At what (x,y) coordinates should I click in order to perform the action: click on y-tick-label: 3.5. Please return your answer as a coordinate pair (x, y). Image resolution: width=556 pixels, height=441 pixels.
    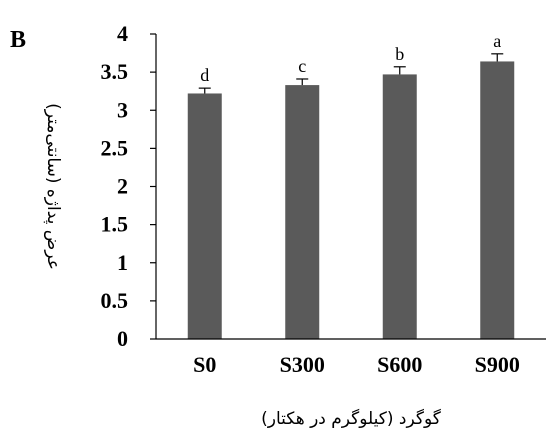
    Looking at the image, I should click on (115, 71).